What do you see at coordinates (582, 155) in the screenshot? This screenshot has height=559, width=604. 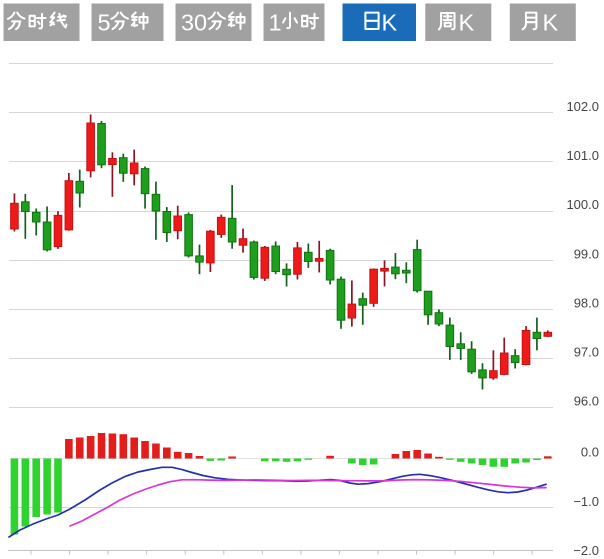 I see `svg-text: 101.0` at bounding box center [582, 155].